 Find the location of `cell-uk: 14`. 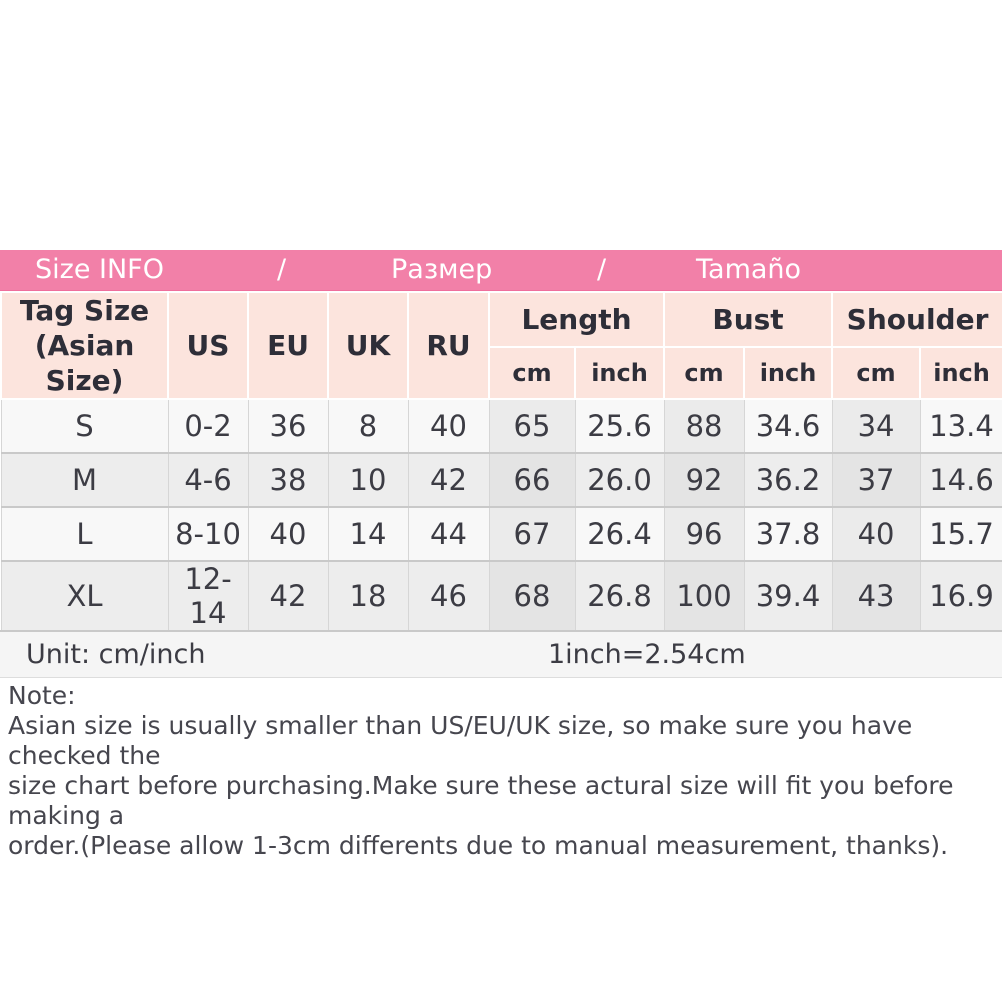

cell-uk: 14 is located at coordinates (368, 533).